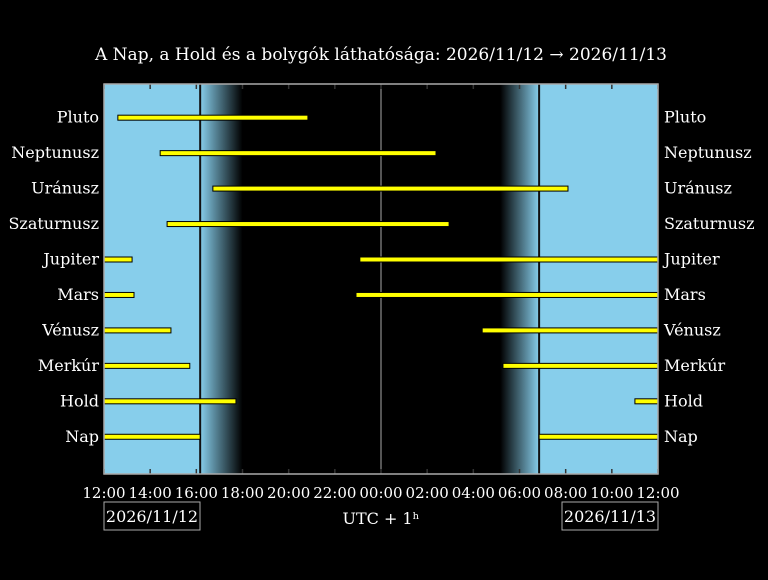 This screenshot has height=580, width=768. Describe the element at coordinates (698, 188) in the screenshot. I see `row-label-right: Uránusz` at that location.